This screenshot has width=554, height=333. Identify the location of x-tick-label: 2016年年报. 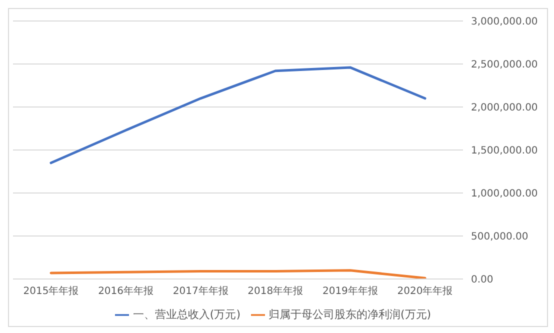
(126, 291).